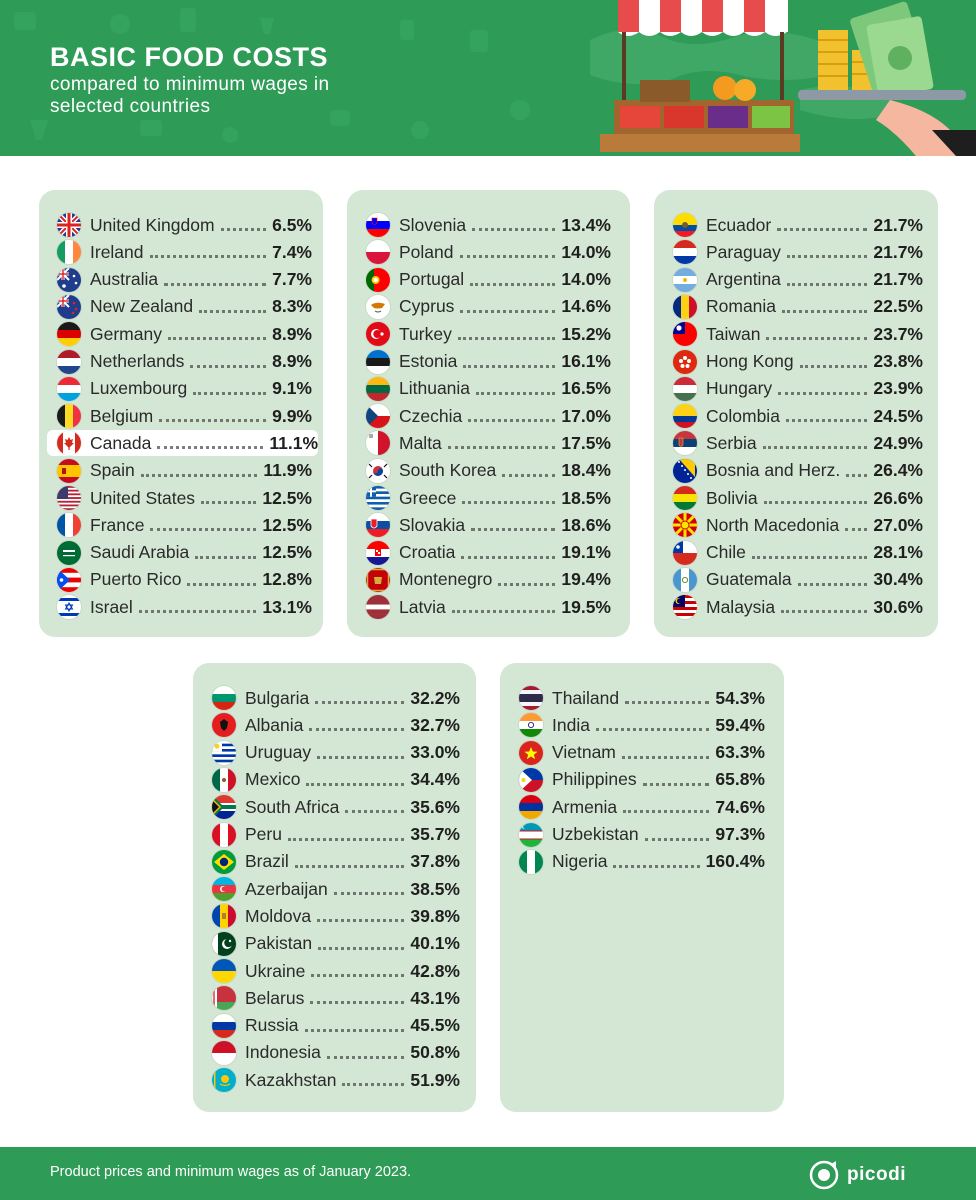 Image resolution: width=976 pixels, height=1200 pixels. What do you see at coordinates (531, 807) in the screenshot?
I see `flag-icon-am` at bounding box center [531, 807].